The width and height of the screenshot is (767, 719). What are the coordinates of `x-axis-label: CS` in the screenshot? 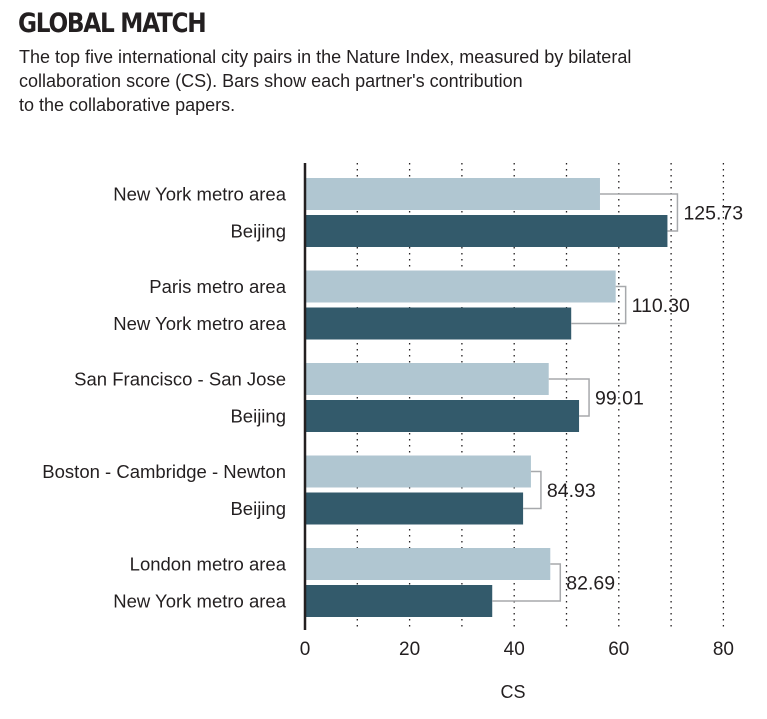 It's located at (512, 692).